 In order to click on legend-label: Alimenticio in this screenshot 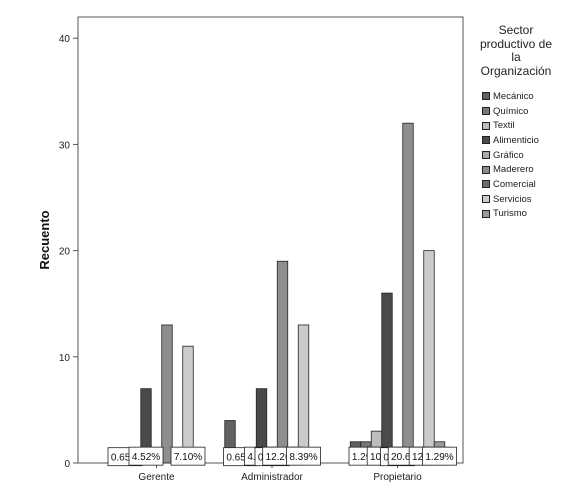, I will do `click(516, 140)`.